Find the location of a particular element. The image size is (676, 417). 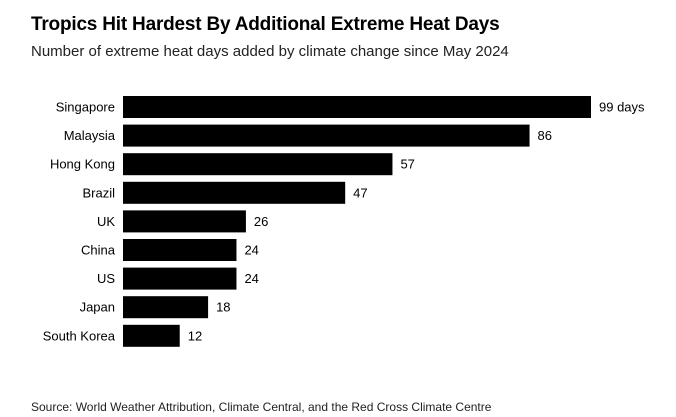

value-label-china: 24 is located at coordinates (251, 250).